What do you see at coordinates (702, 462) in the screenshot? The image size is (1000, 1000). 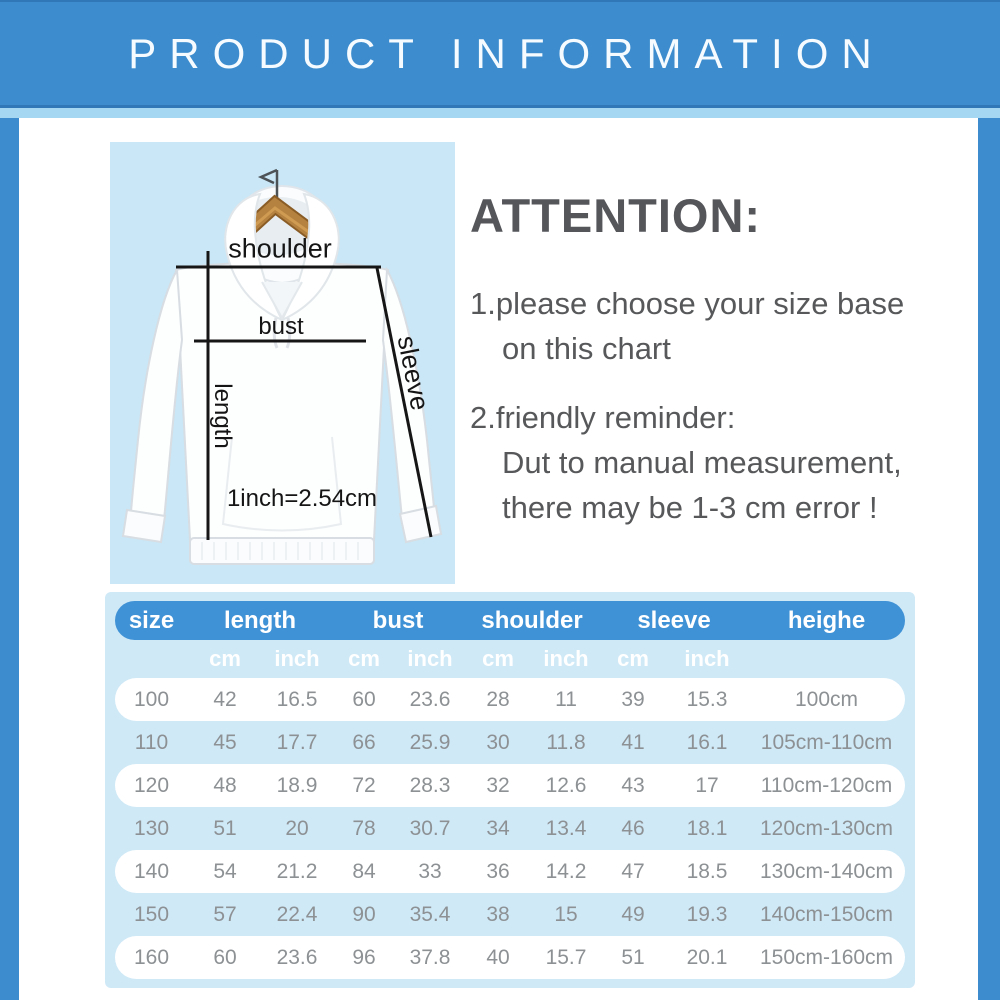 I see `attention-line: Dut to manual measurement,` at bounding box center [702, 462].